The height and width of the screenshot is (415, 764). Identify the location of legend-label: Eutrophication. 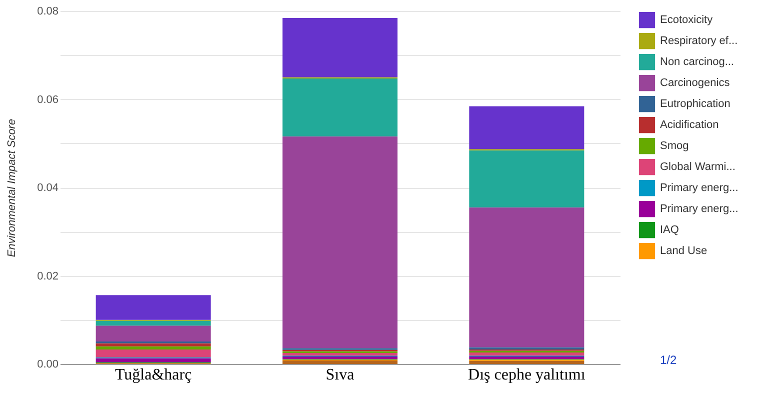
(695, 104).